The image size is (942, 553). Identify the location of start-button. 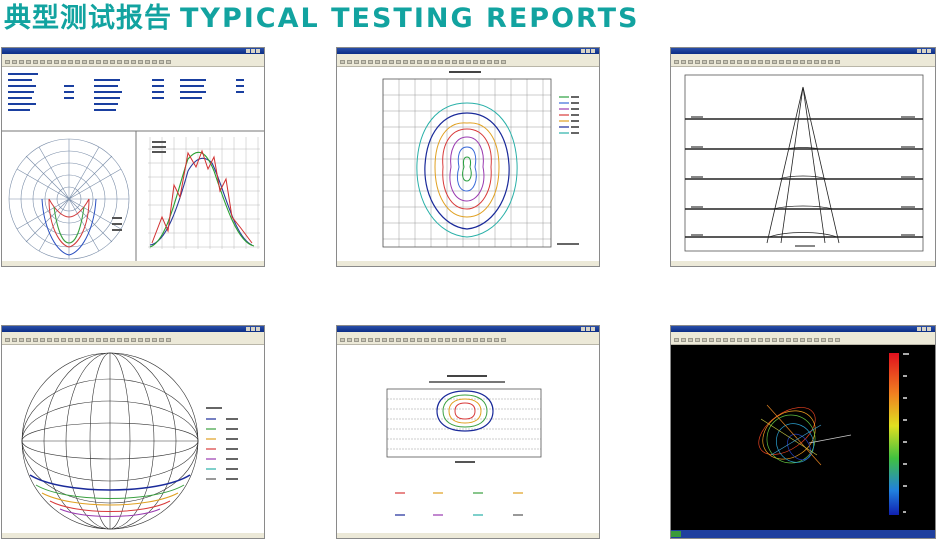
(676, 534).